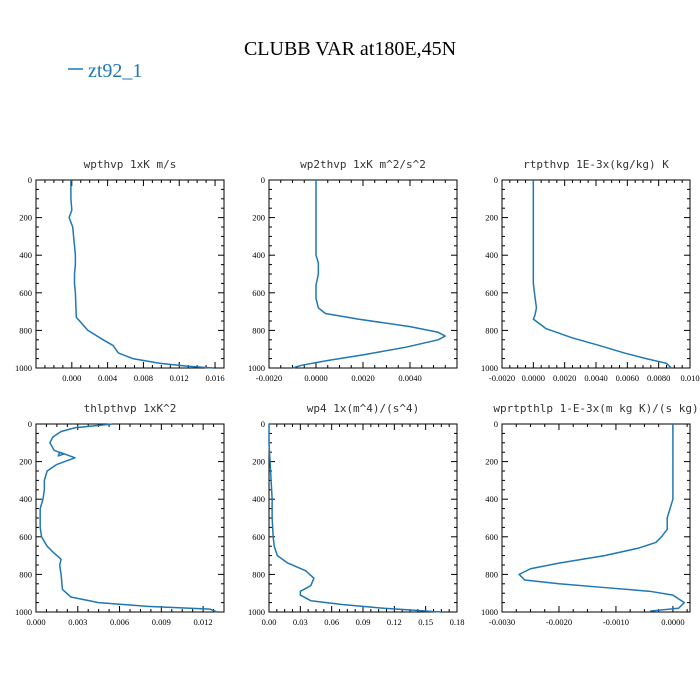  I want to click on x-tick-label: 0.006, so click(119, 622).